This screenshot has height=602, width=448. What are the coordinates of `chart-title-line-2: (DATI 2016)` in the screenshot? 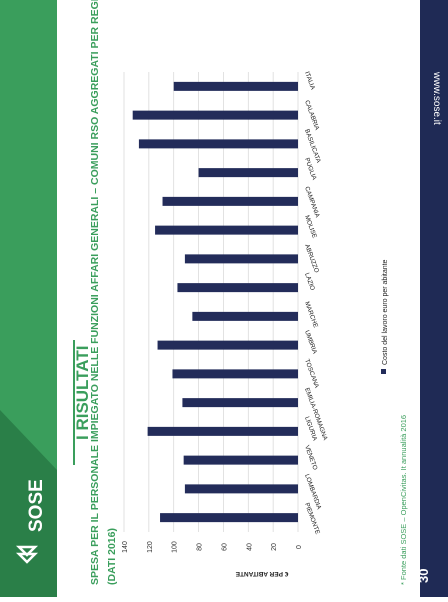 It's located at (112, 556).